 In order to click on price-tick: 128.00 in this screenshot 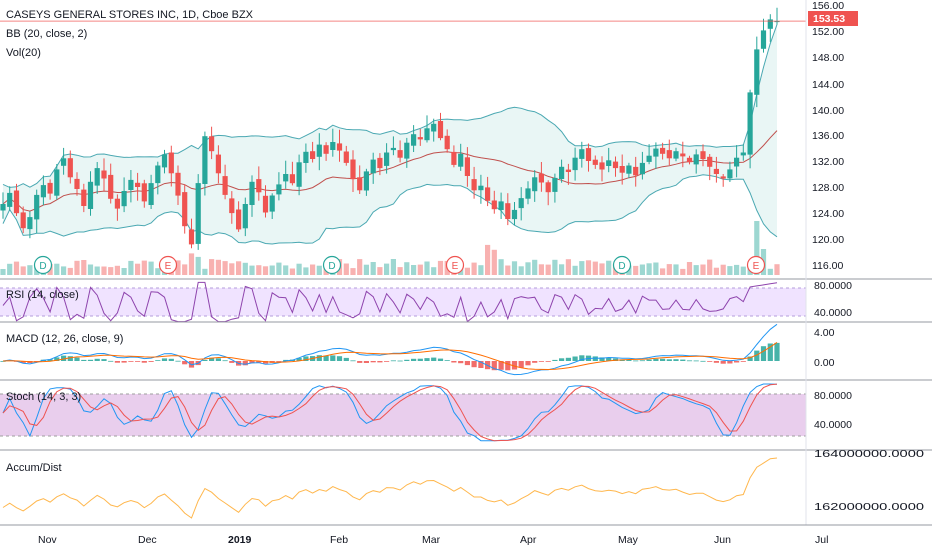, I will do `click(828, 188)`.